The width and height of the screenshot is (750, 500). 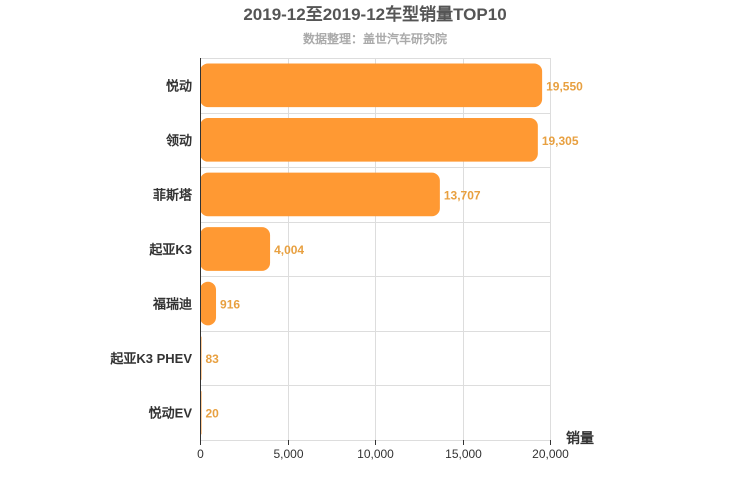 I want to click on chart-title: 2019-12至2019-12车型销量TOP10, so click(x=374, y=14).